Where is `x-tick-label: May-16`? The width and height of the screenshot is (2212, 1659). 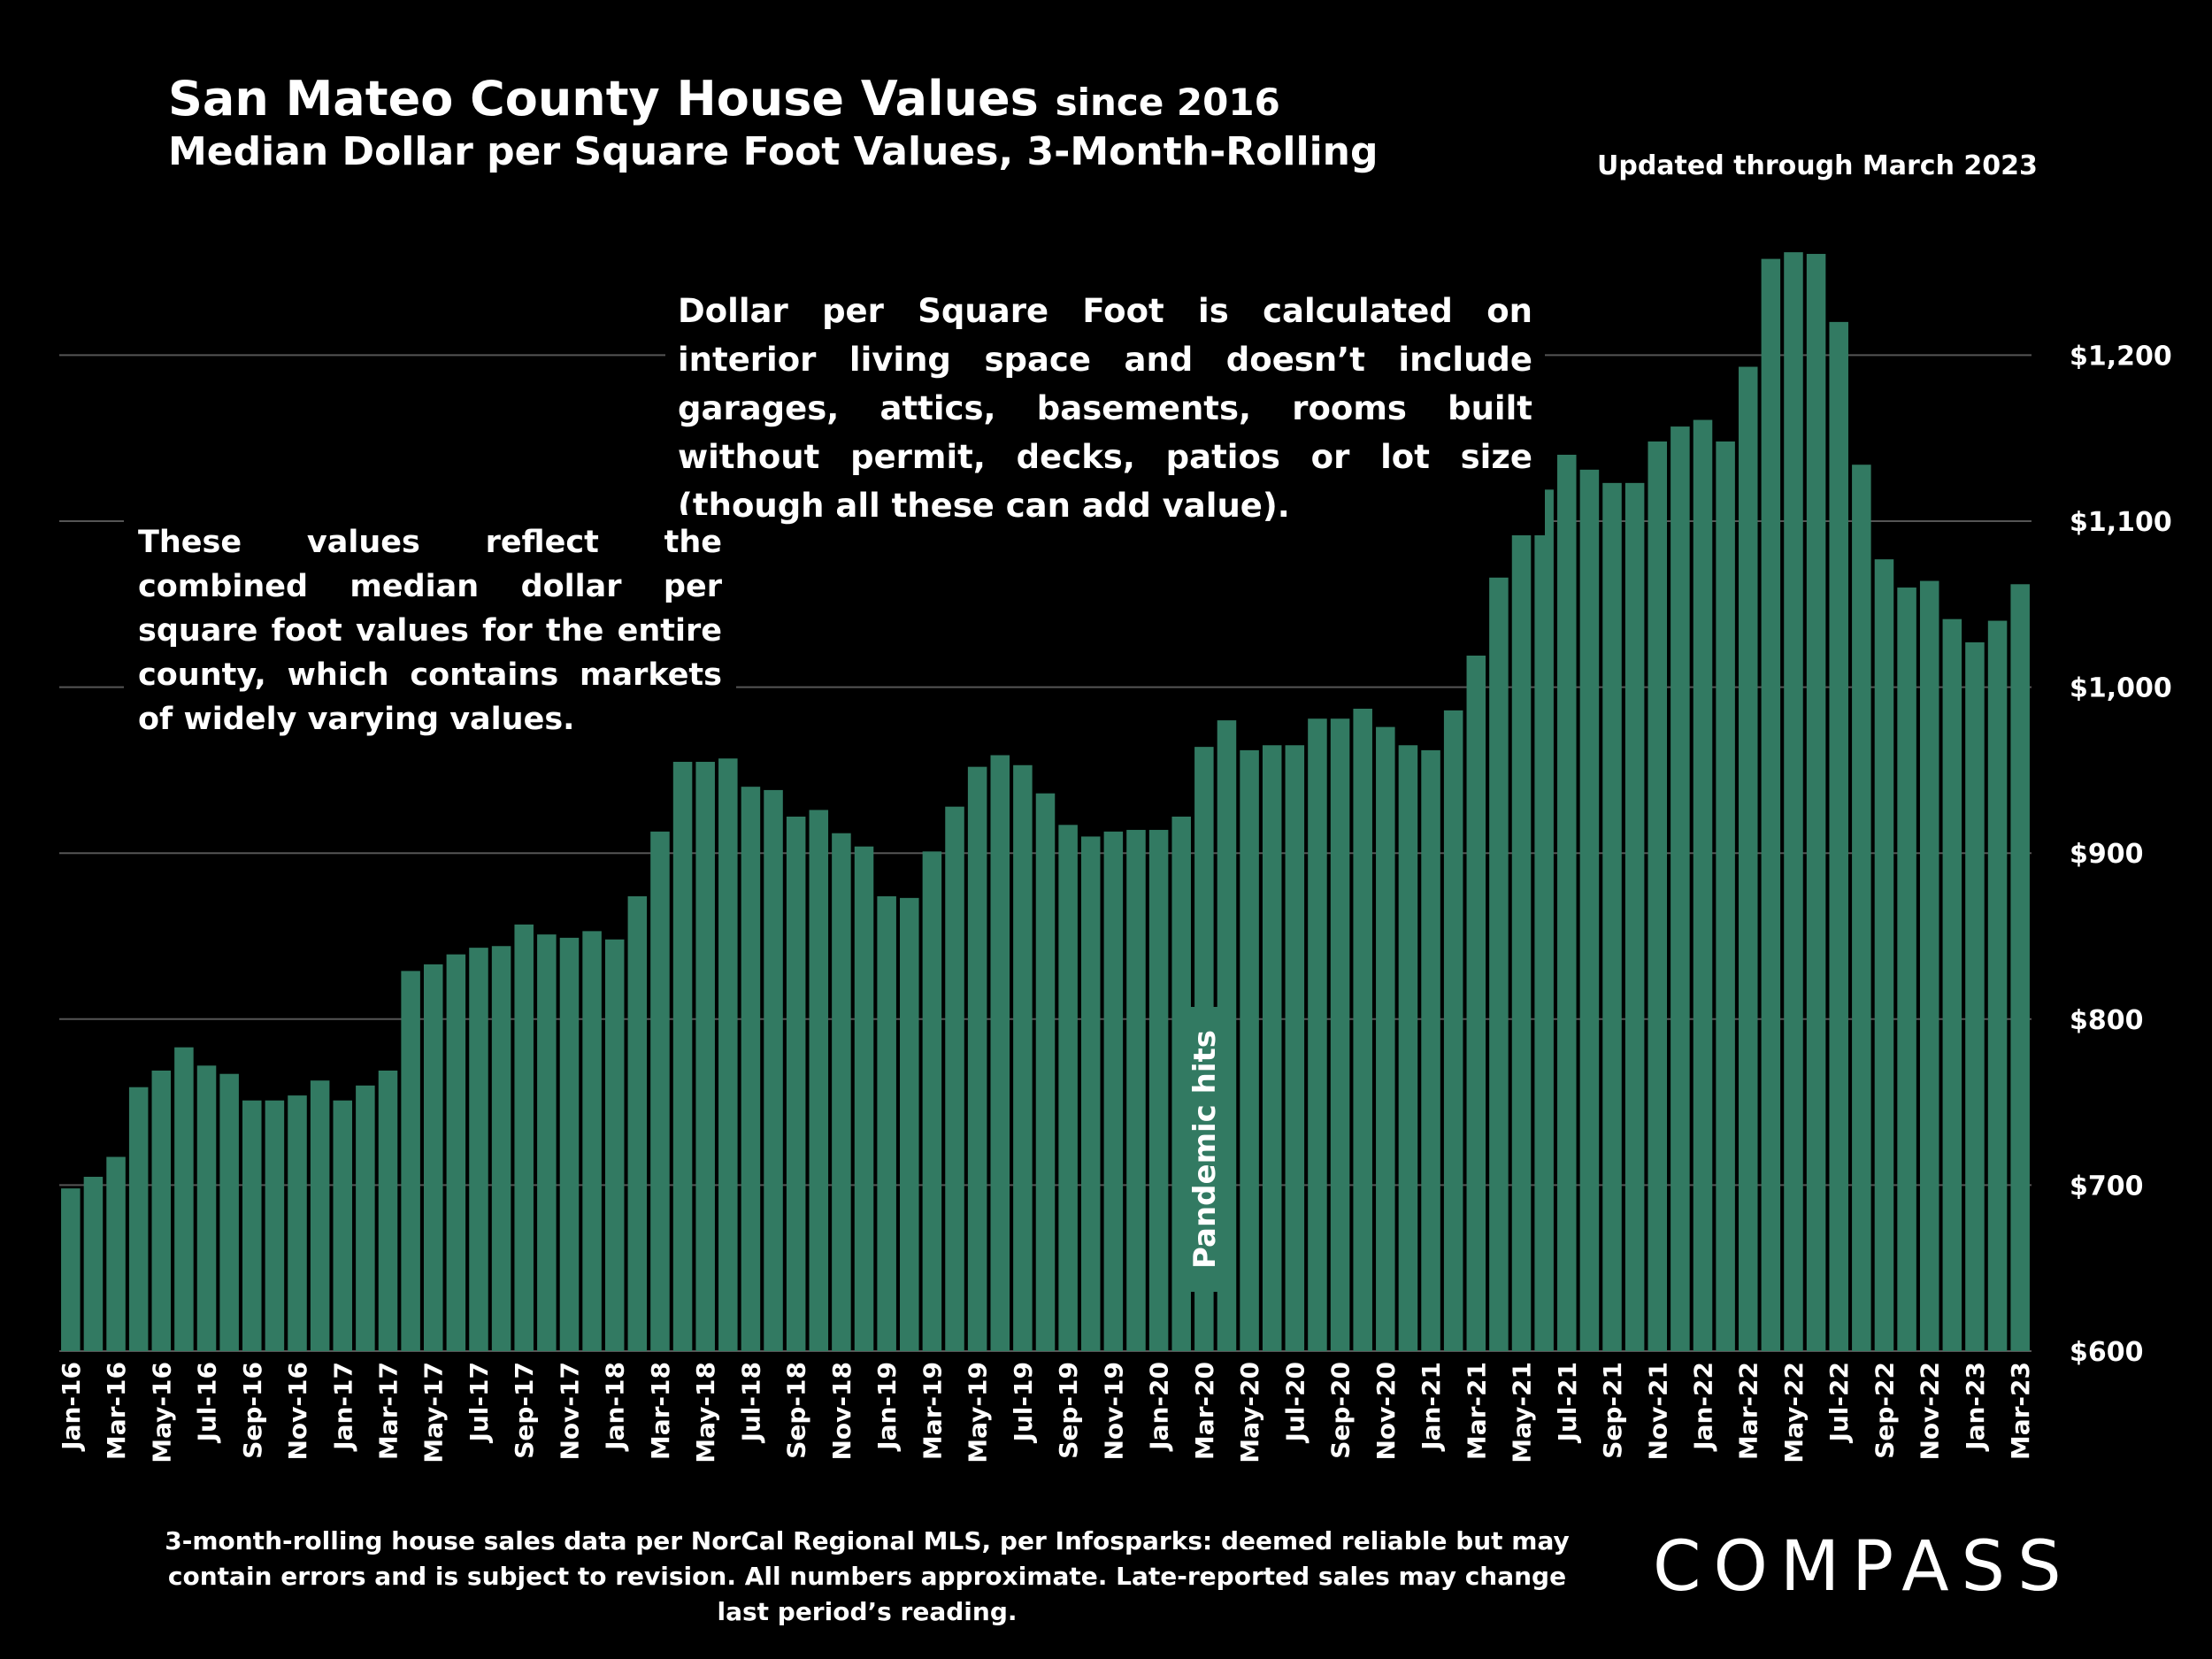
x-tick-label: May-16 is located at coordinates (161, 1413).